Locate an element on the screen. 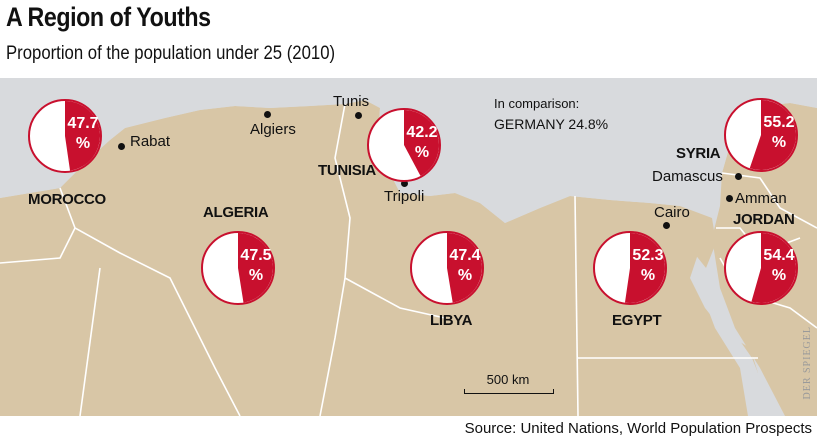 This screenshot has height=442, width=817. pie-slice-algeria is located at coordinates (256, 268).